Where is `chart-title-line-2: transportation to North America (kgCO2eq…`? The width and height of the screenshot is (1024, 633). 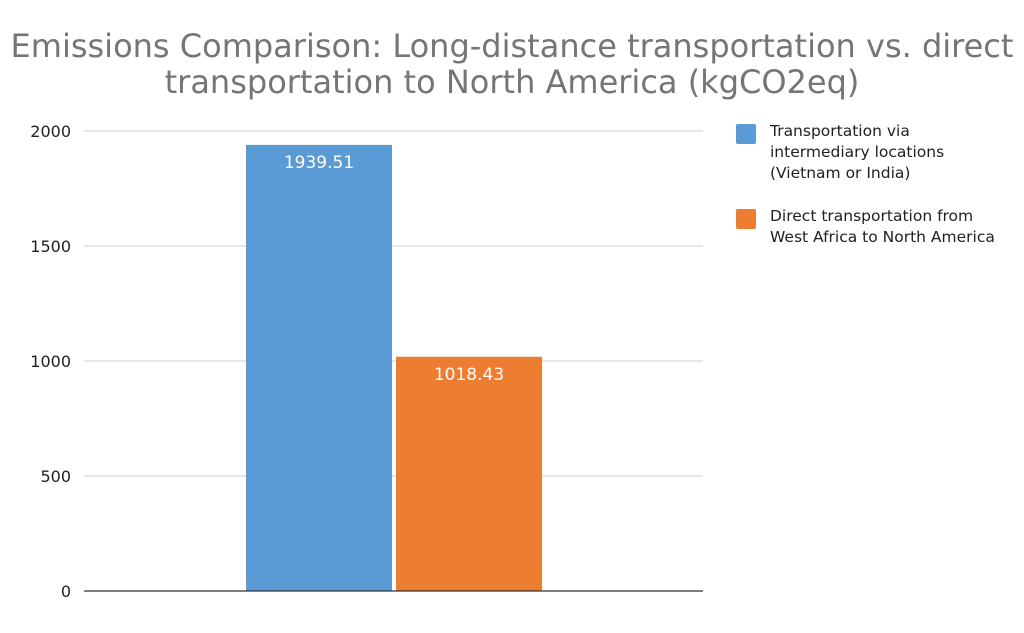 chart-title-line-2: transportation to North America (kgCO2eq… is located at coordinates (512, 82).